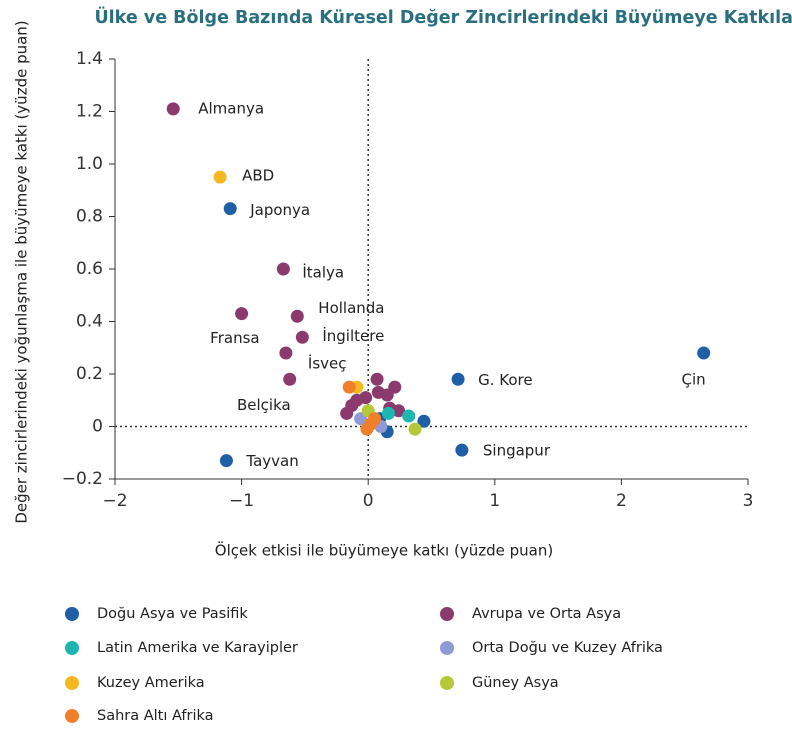 This screenshot has width=792, height=731. I want to click on point-label: Tayvan, so click(271, 461).